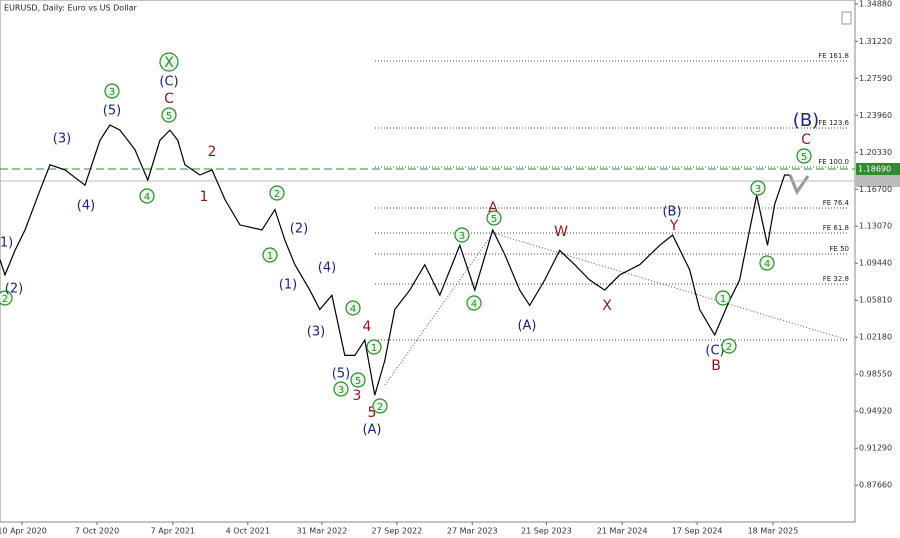 The image size is (900, 538). Describe the element at coordinates (173, 531) in the screenshot. I see `x-tick-label: 7 Apr 2021` at that location.